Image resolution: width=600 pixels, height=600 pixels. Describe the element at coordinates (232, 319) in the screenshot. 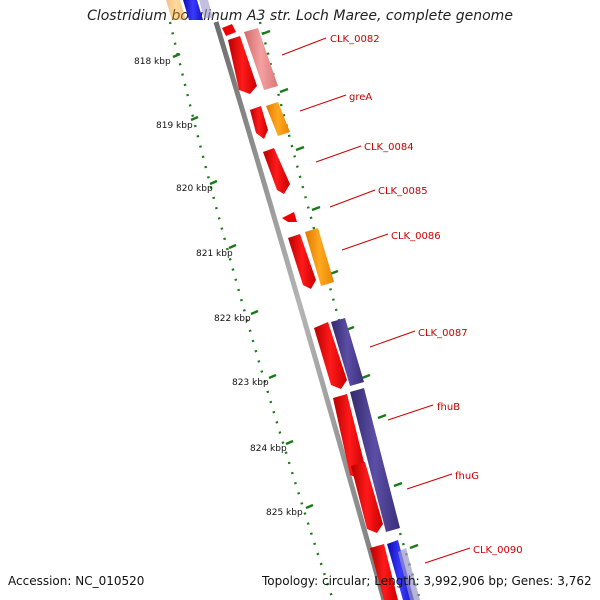

I see `ruler-label: 822 kbp` at that location.